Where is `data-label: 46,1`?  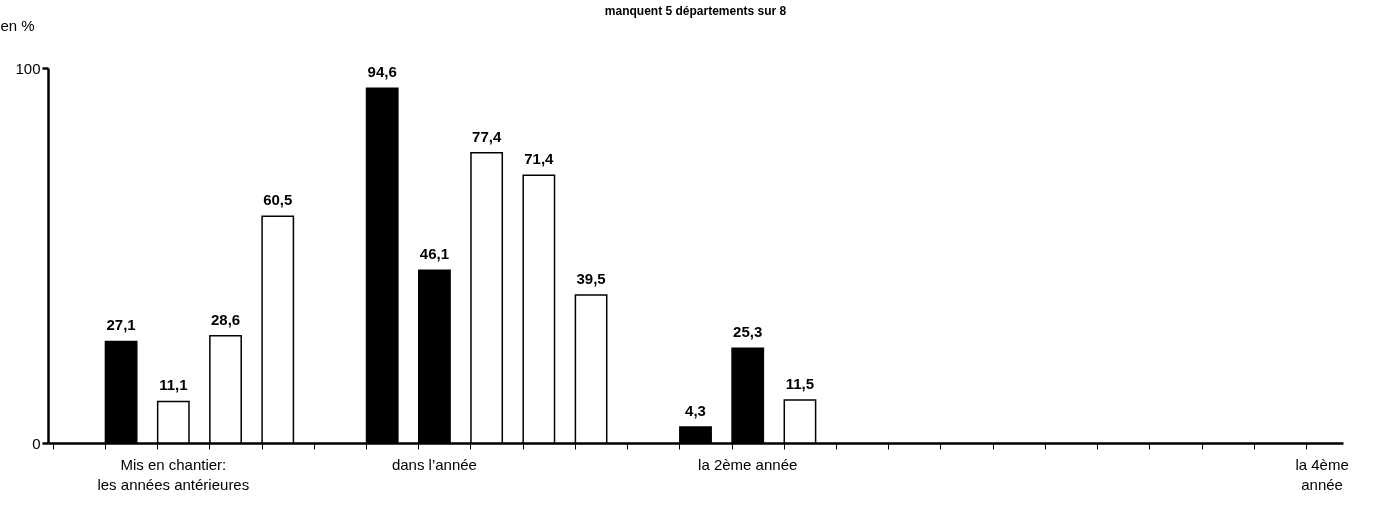
data-label: 46,1 is located at coordinates (434, 254).